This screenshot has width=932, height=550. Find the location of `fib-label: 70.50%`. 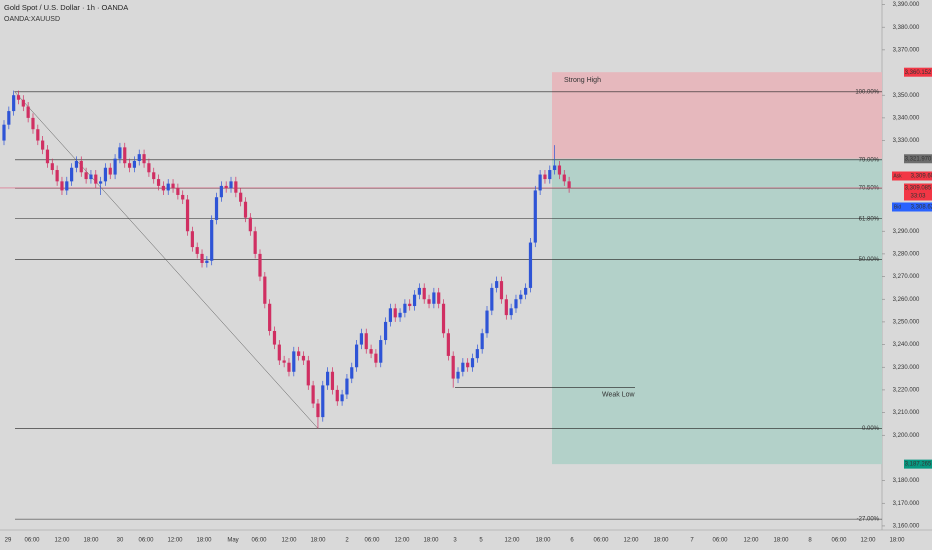

fib-label: 70.50% is located at coordinates (869, 189).